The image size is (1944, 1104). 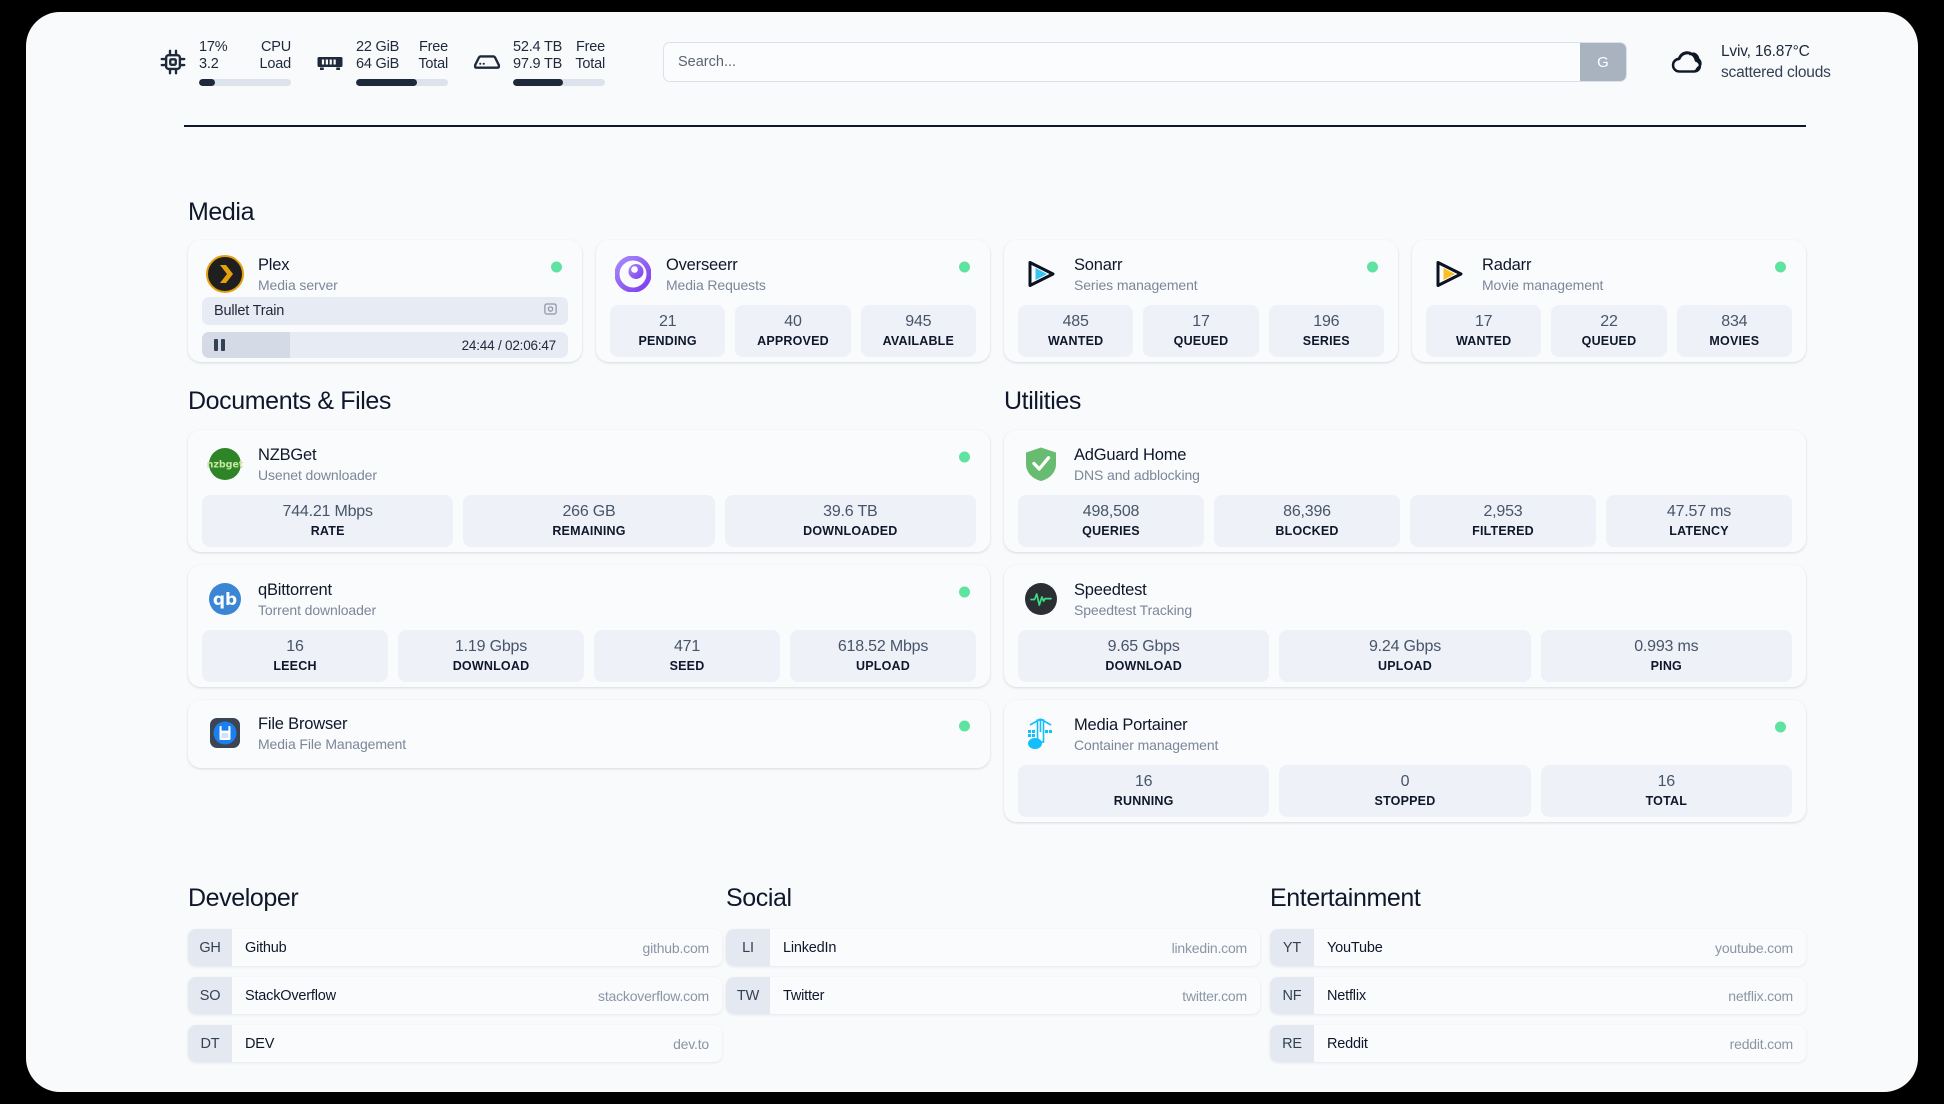 What do you see at coordinates (455, 947) in the screenshot?
I see `bookmark-item-github: GH Github github.com` at bounding box center [455, 947].